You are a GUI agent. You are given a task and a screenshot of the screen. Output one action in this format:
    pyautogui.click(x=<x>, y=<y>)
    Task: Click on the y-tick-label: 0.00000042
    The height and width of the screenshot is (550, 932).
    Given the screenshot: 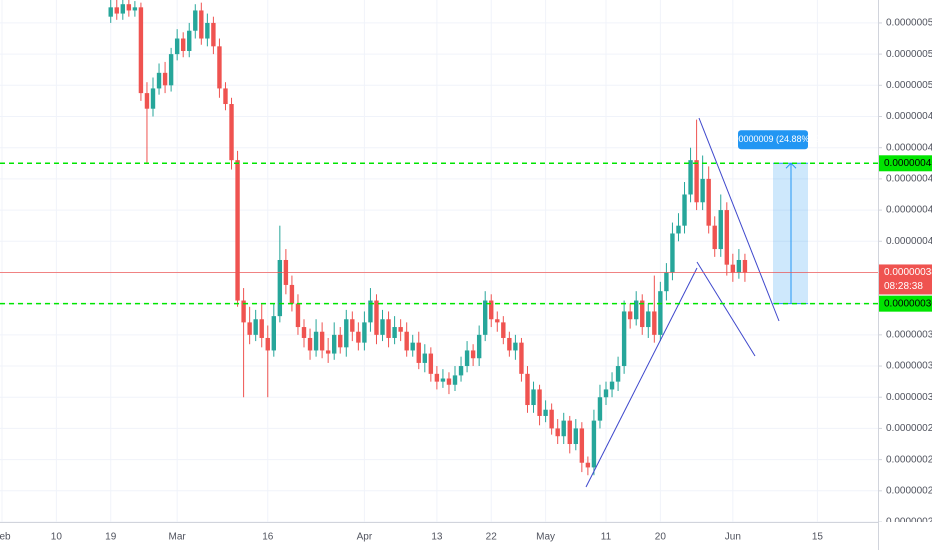 What is the action you would take?
    pyautogui.click(x=909, y=210)
    